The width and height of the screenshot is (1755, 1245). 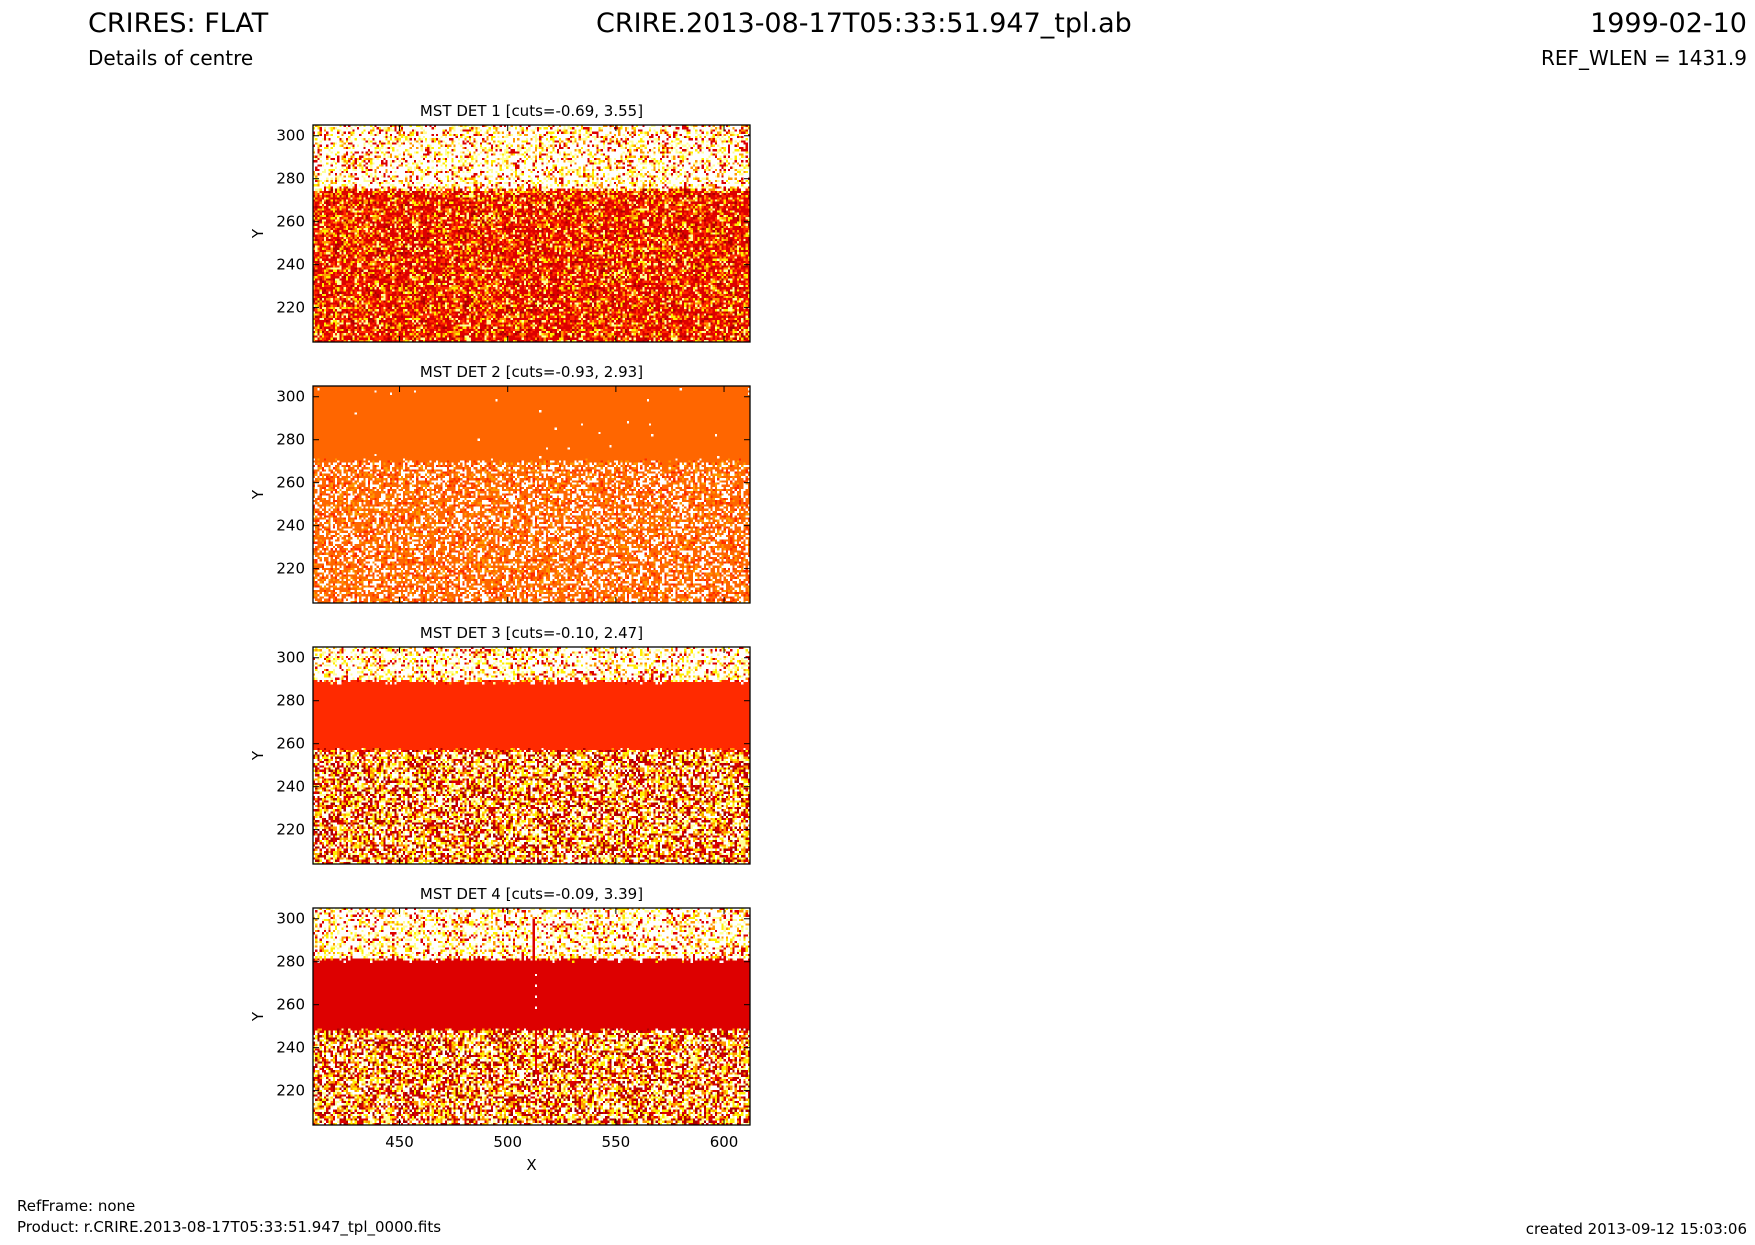 What do you see at coordinates (531, 1165) in the screenshot?
I see `x-axis-label: X` at bounding box center [531, 1165].